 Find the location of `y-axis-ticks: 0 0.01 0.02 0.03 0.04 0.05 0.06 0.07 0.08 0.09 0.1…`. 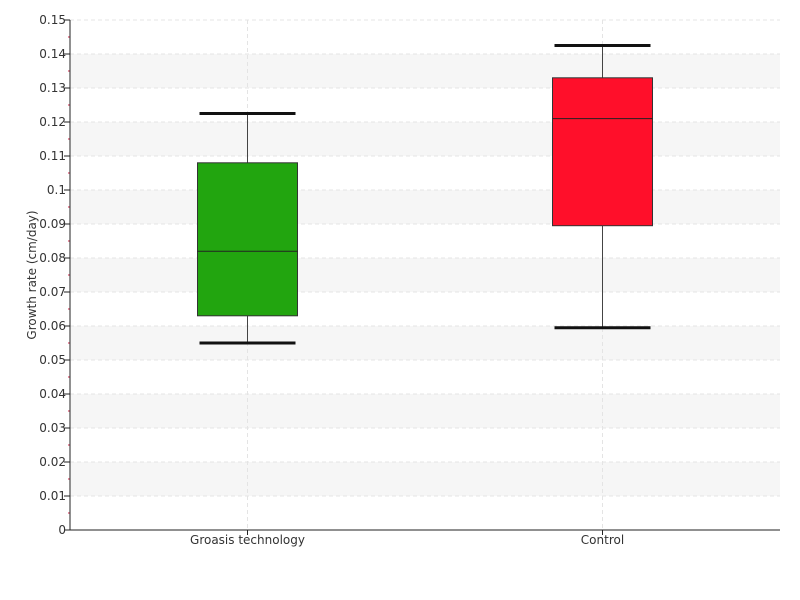

y-axis-ticks: 0 0.01 0.02 0.03 0.04 0.05 0.06 0.07 0.08 0.09 0.1… is located at coordinates (54, 275).